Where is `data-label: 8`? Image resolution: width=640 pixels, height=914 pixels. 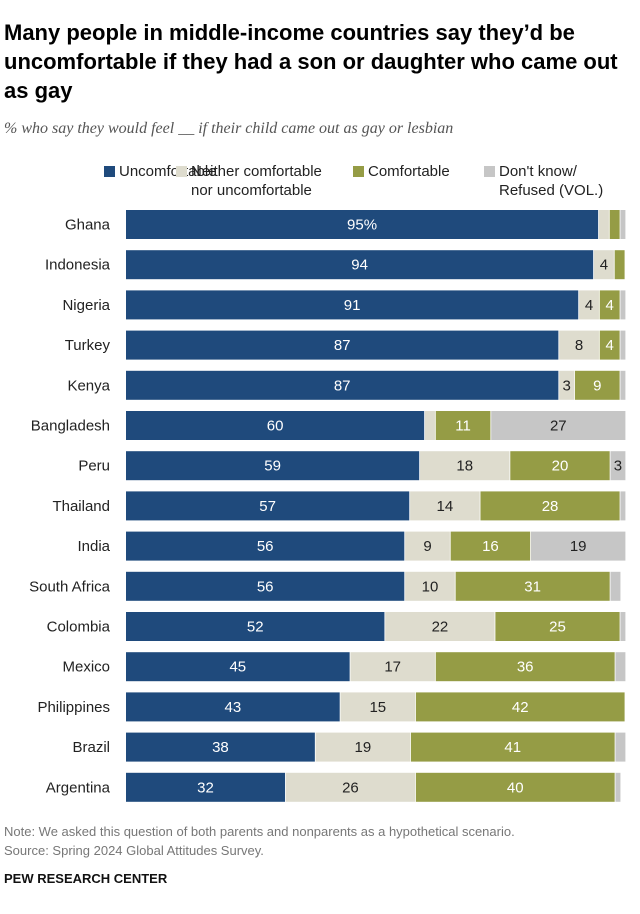 data-label: 8 is located at coordinates (579, 345).